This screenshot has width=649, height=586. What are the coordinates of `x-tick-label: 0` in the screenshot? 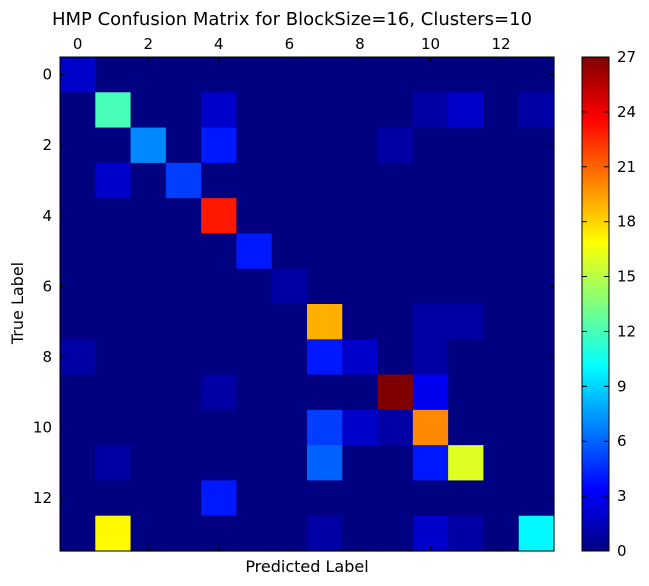 It's located at (78, 44).